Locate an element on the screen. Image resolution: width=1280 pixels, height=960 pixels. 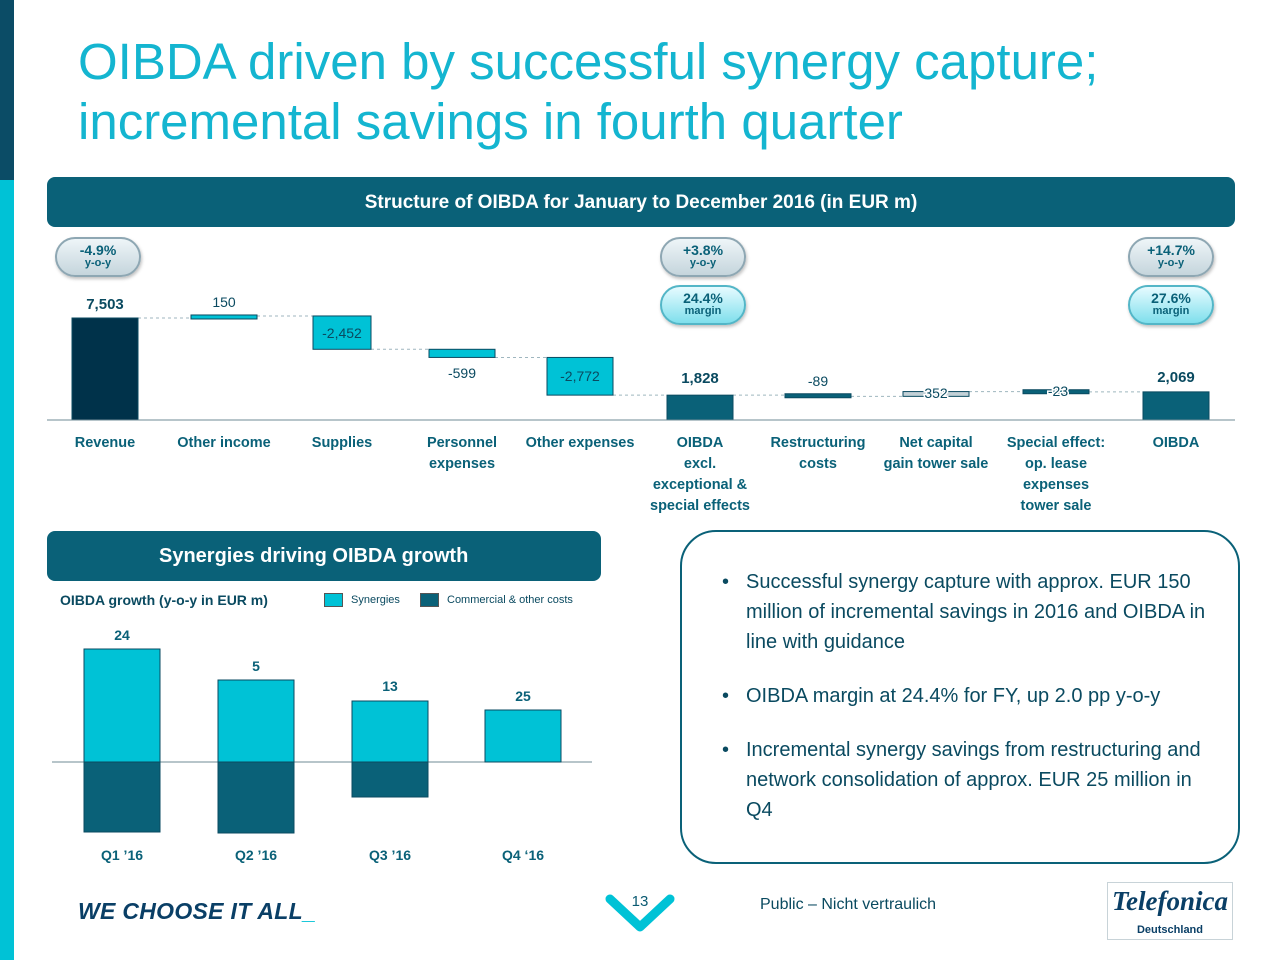
pill-value: -4.9% is located at coordinates (98, 250).